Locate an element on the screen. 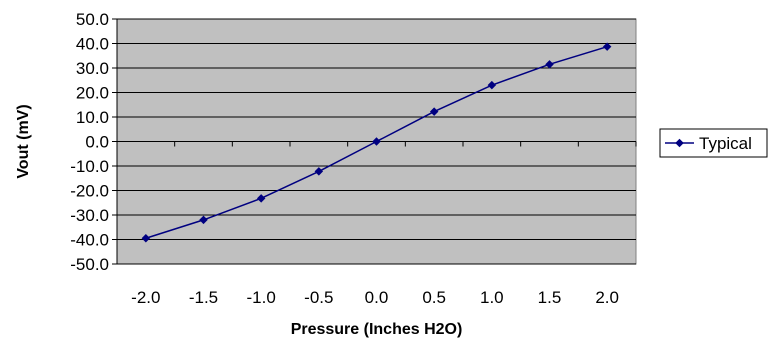 The width and height of the screenshot is (771, 347). y-tick-label: 10.0 is located at coordinates (92, 117).